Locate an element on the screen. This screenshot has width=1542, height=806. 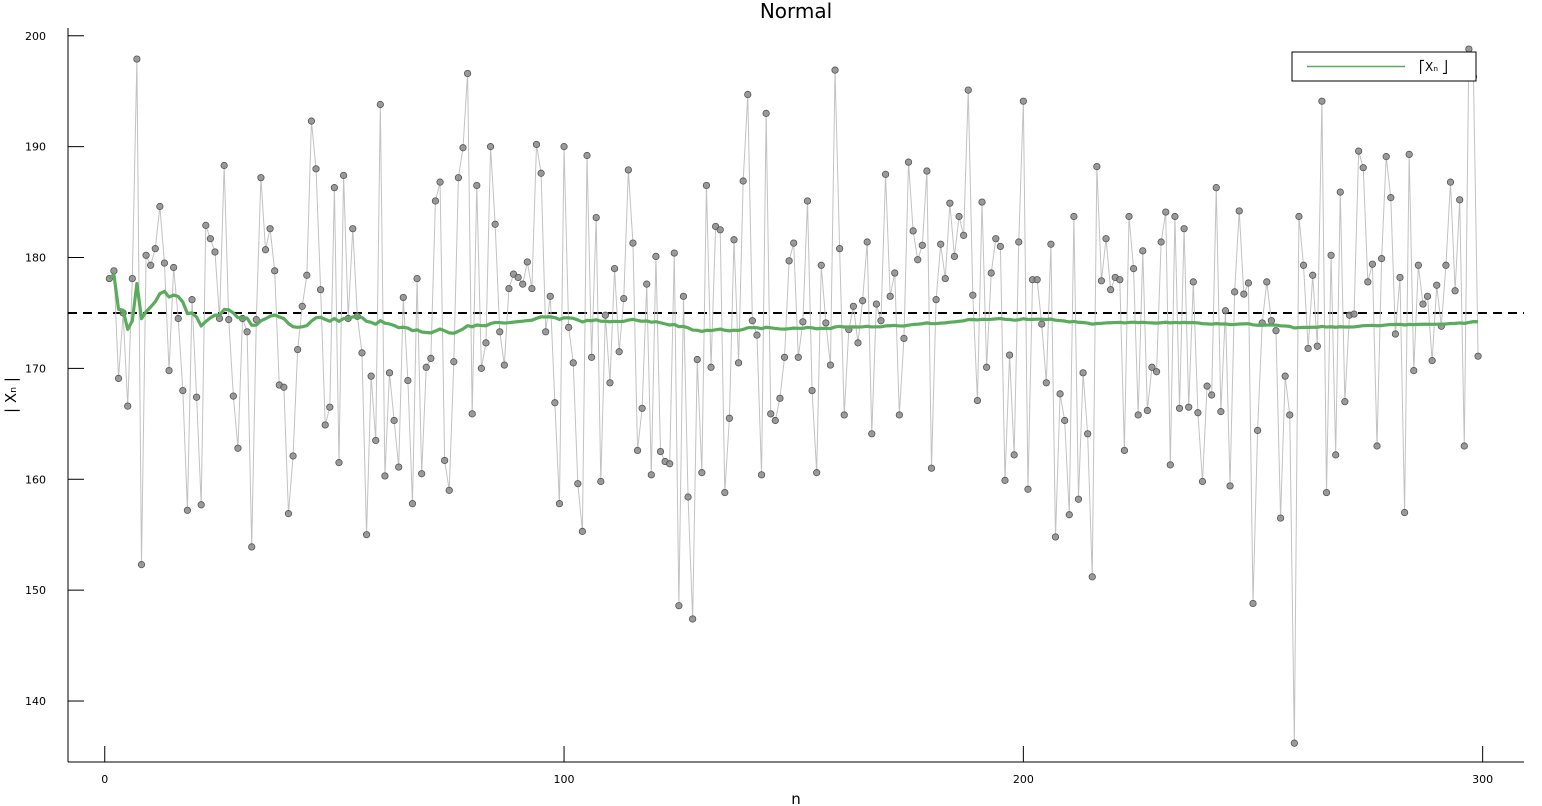
y-tick-label: 200 is located at coordinates (35, 36).